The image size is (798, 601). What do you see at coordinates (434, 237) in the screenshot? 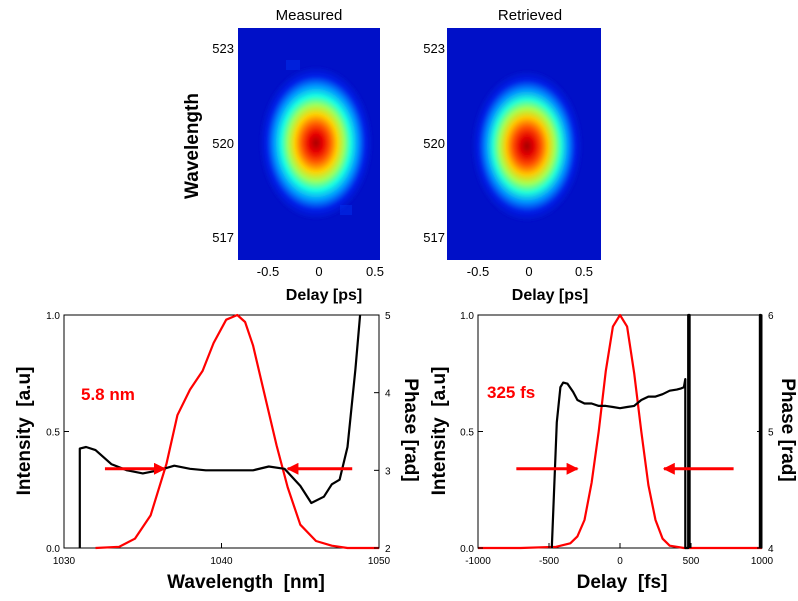
I see `heatmap-retrieved-ytick-517: 517` at bounding box center [434, 237].